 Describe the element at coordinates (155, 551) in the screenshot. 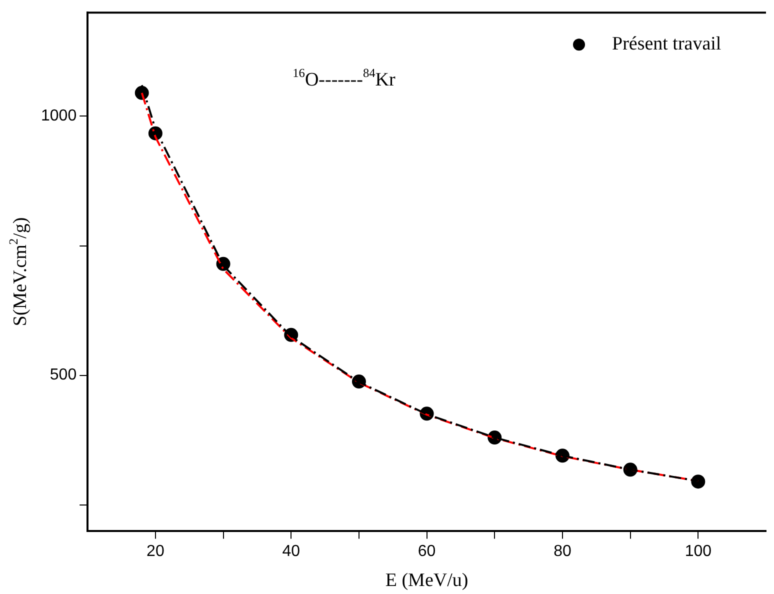

I see `x-tick-label: 20` at that location.